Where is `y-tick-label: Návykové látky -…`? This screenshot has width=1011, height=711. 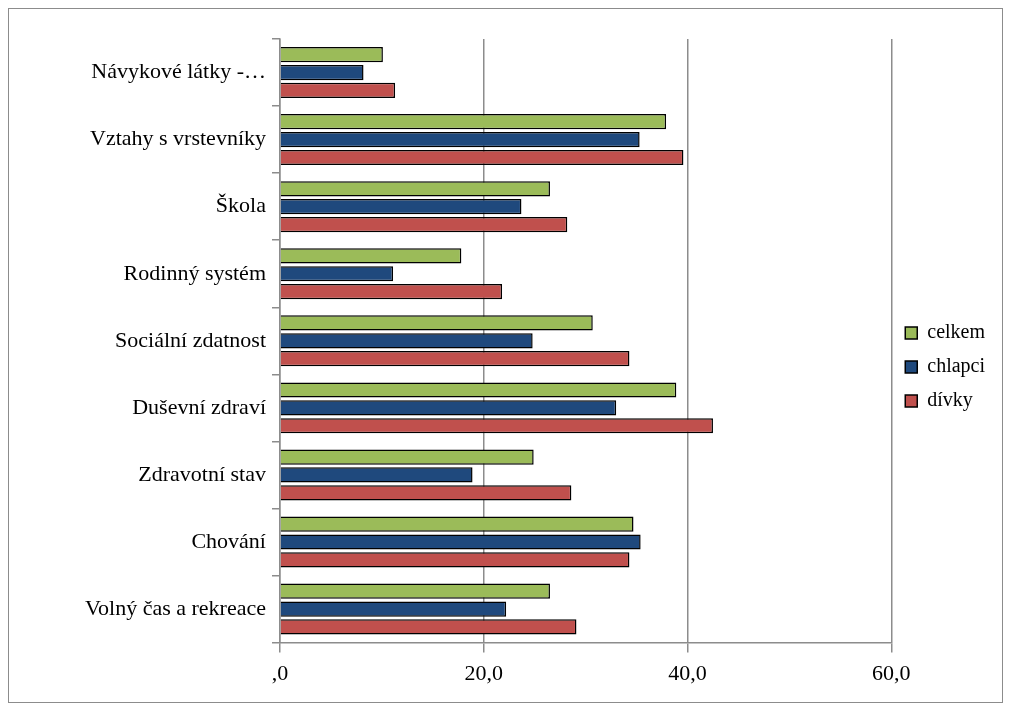
y-tick-label: Návykové látky -… is located at coordinates (178, 71).